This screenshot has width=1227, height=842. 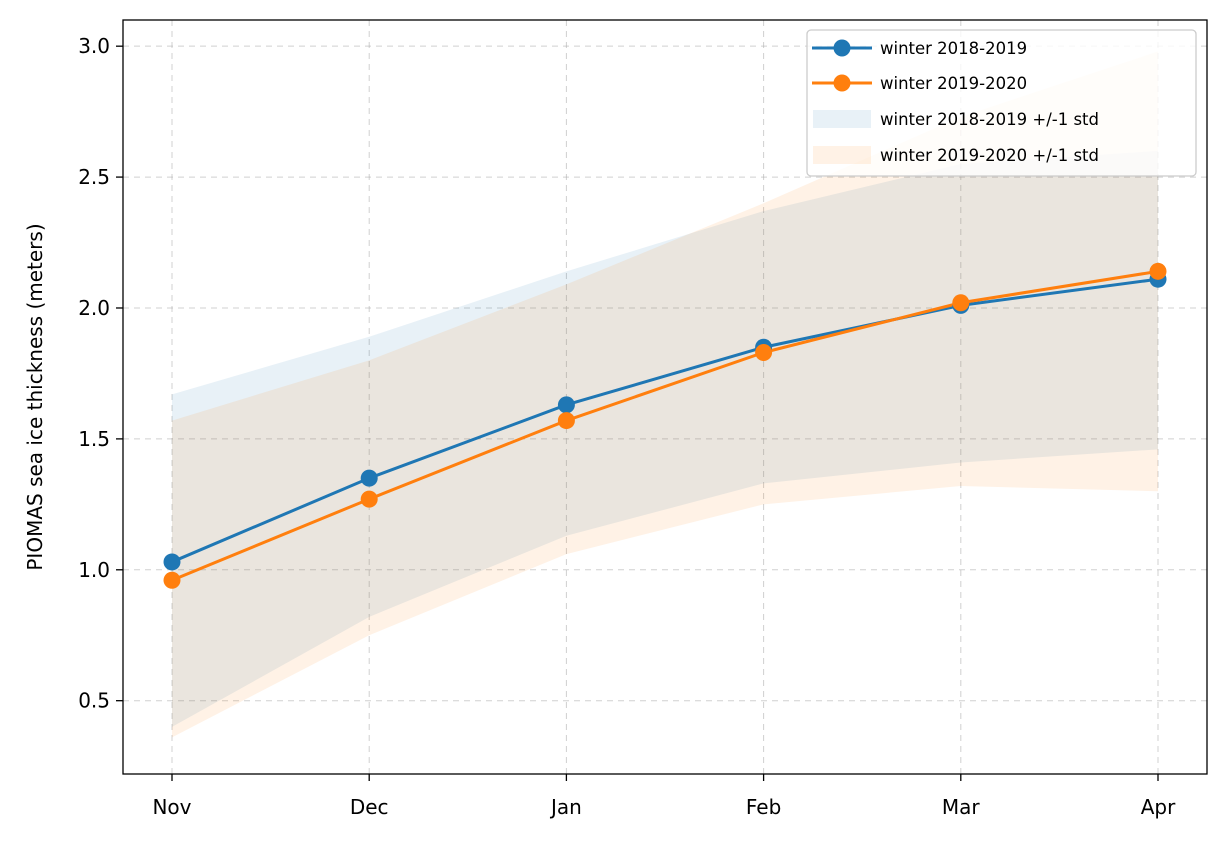 What do you see at coordinates (100, 373) in the screenshot?
I see `y-axis-ticks: 0.5 1.0 1.5 2.0 2.5 3.0` at bounding box center [100, 373].